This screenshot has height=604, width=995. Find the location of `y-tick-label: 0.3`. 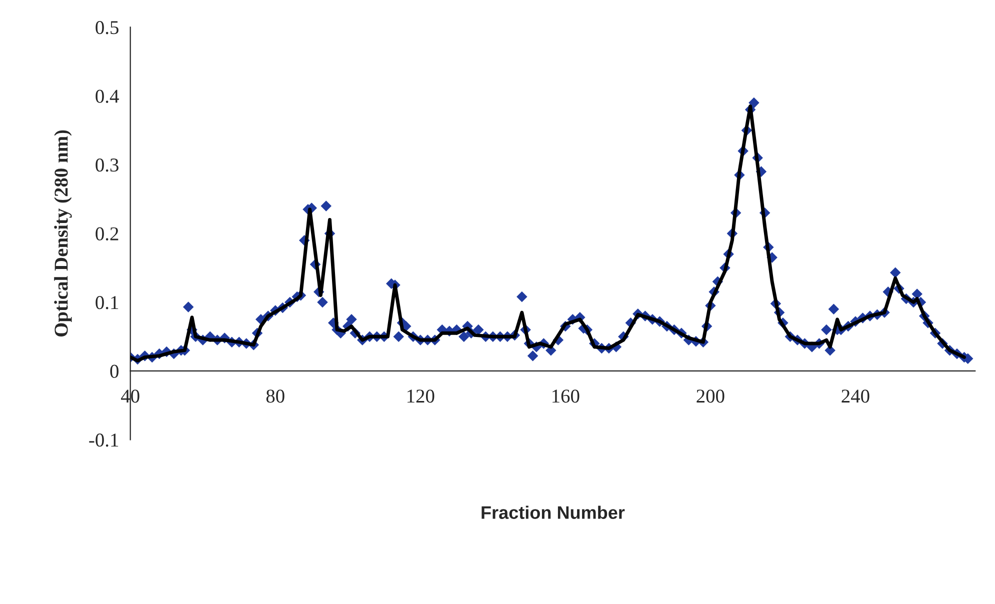

y-tick-label: 0.3 is located at coordinates (107, 165).